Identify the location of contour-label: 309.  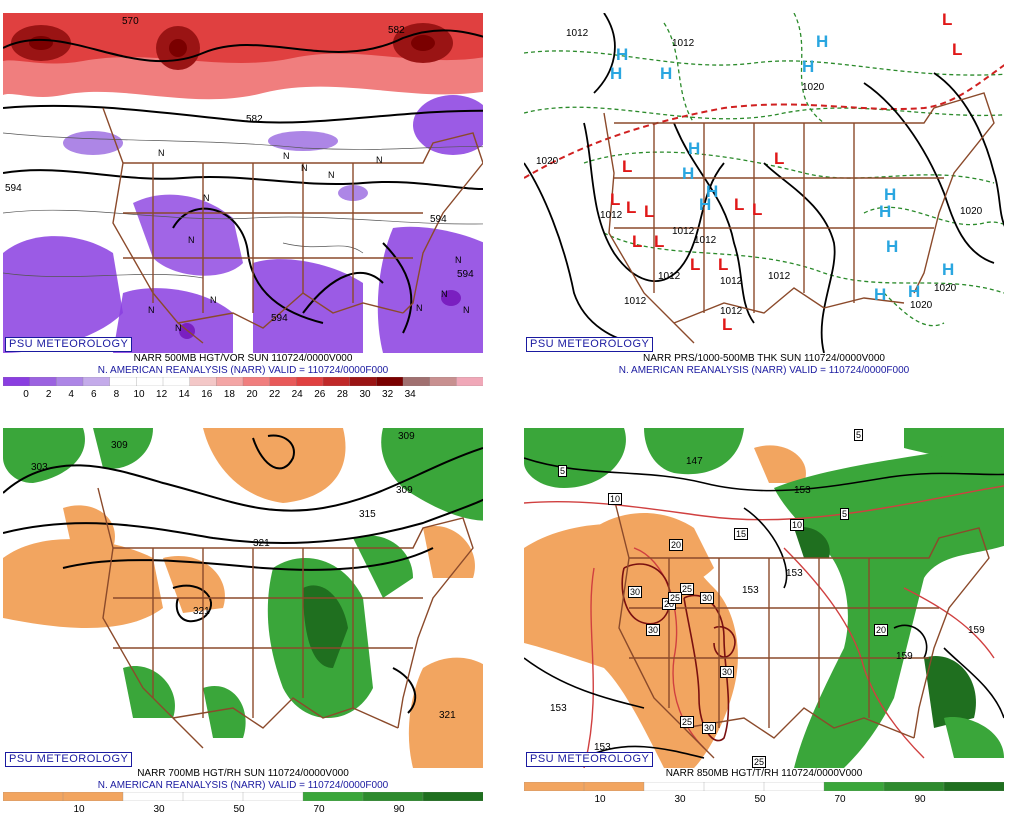
(119, 445).